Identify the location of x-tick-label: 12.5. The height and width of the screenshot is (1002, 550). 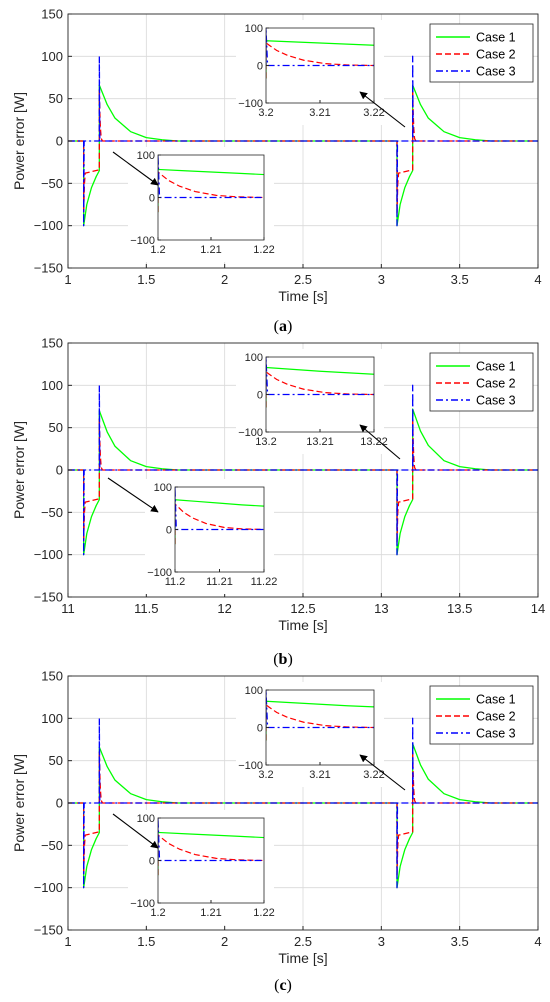
(302, 608).